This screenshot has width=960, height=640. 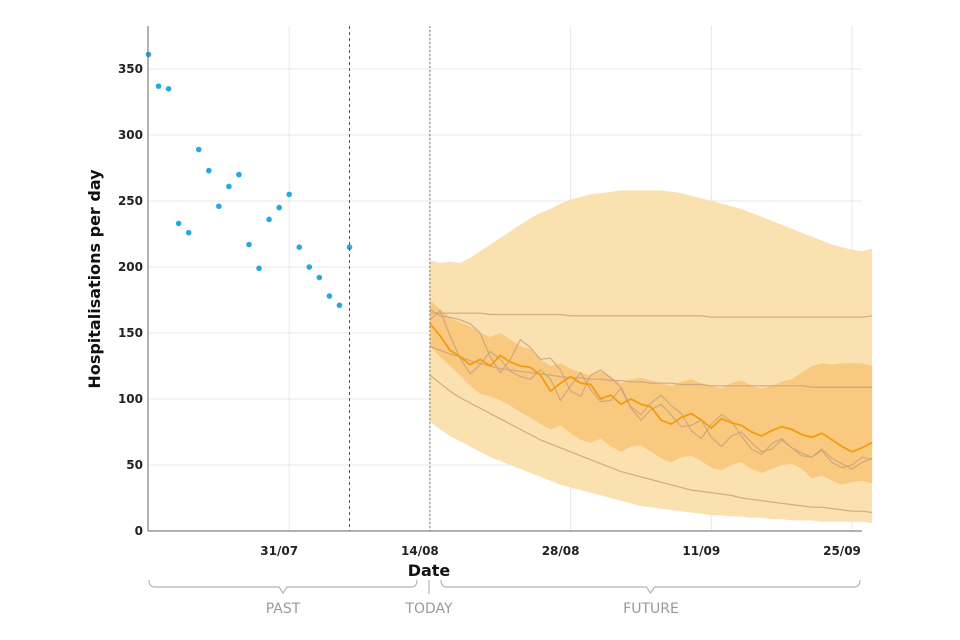 I want to click on y-tick-label: 100, so click(x=130, y=399).